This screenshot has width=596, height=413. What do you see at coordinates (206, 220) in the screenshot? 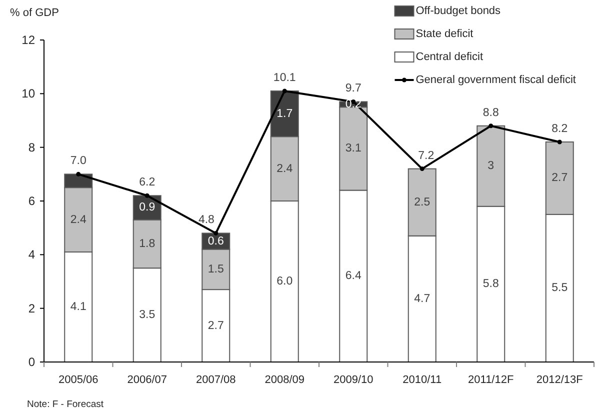
I see `data-label: 4.8` at bounding box center [206, 220].